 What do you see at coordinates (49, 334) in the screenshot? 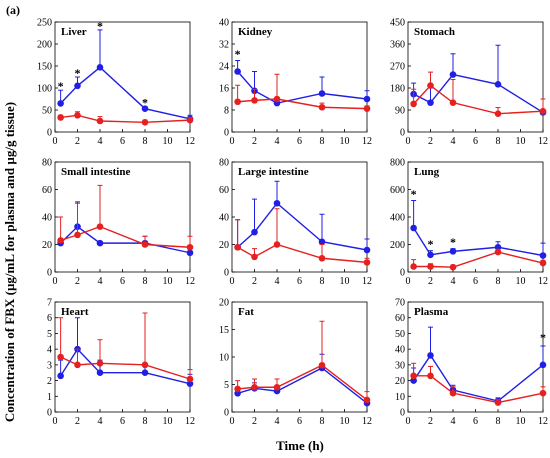
I see `y-tick-label: 5` at bounding box center [49, 334].